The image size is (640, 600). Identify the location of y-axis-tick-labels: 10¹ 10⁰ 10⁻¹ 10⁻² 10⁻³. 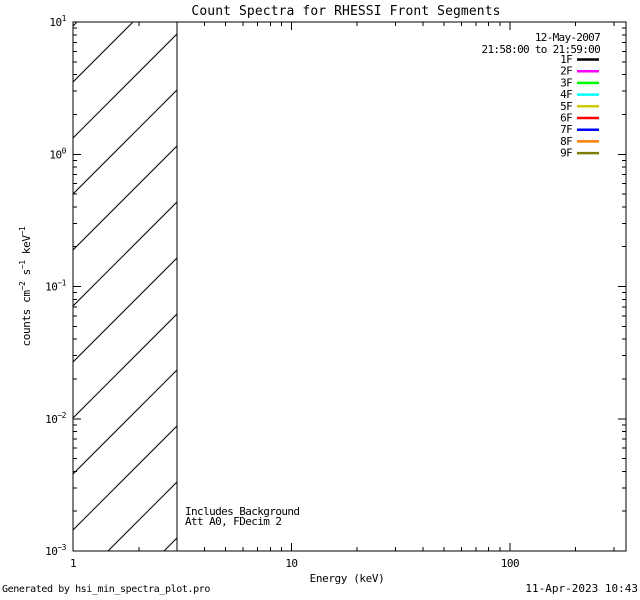
(56, 286).